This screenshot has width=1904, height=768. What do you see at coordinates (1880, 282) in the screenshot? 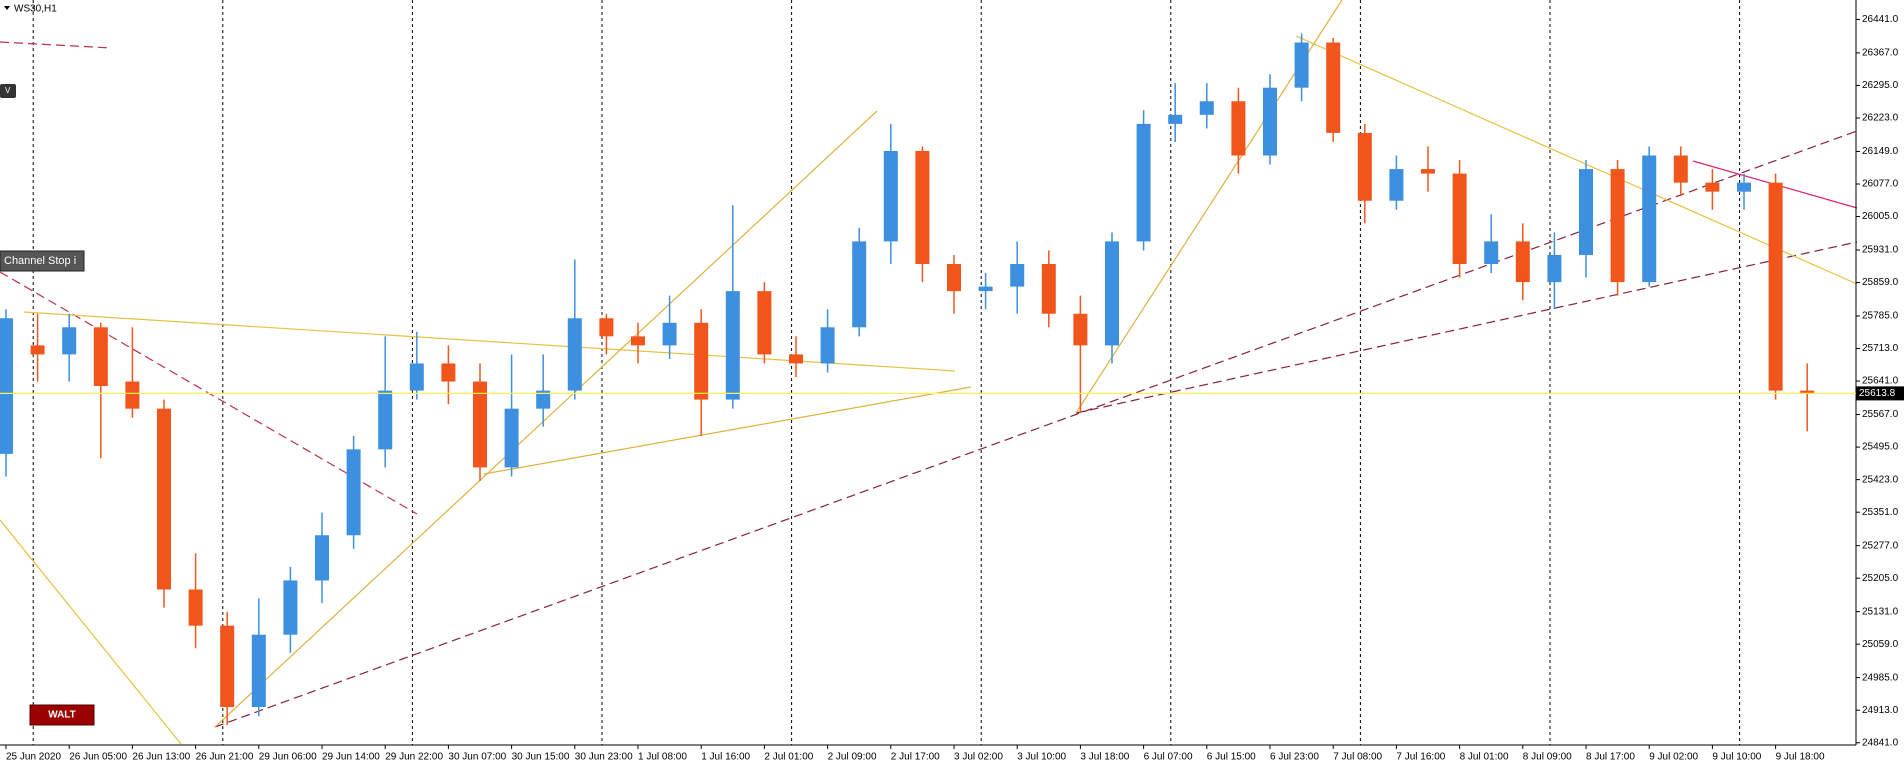
I see `y-tick-label: 25859.0` at bounding box center [1880, 282].